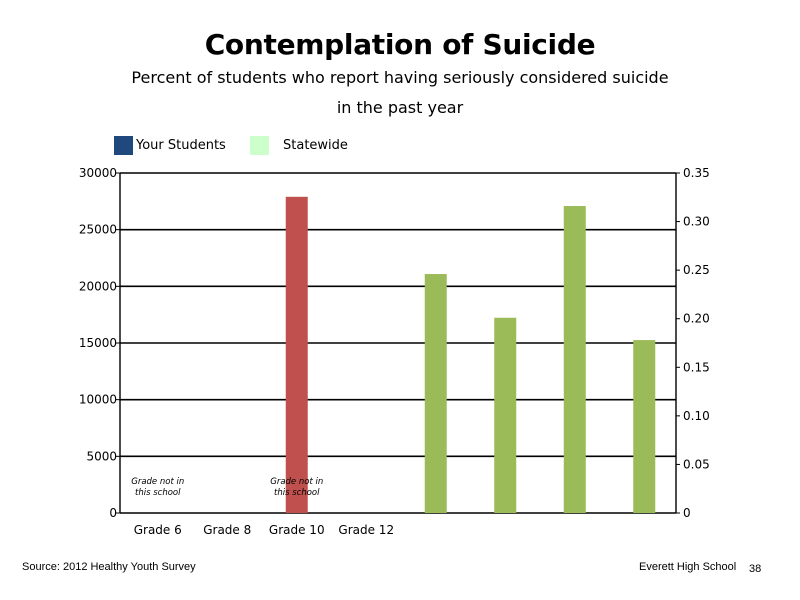  Describe the element at coordinates (98, 400) in the screenshot. I see `left-axis-tick-label: 10000` at that location.